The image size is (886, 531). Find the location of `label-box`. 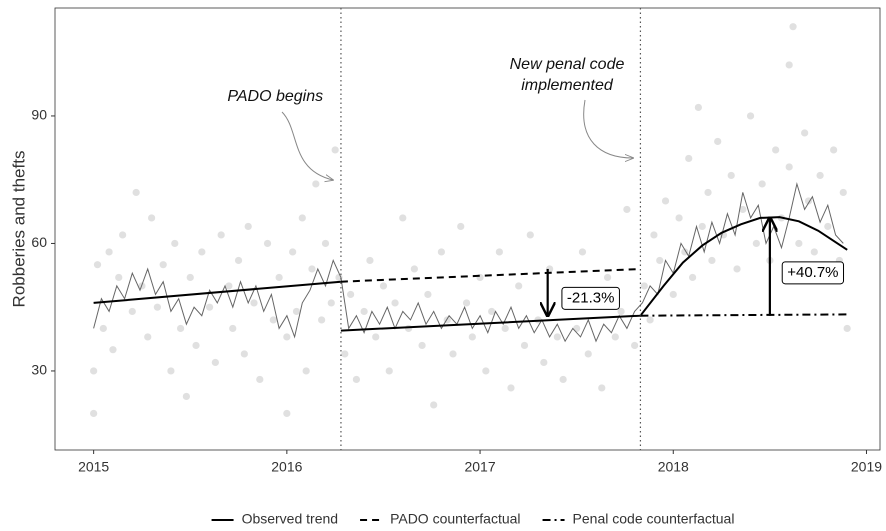

label-box is located at coordinates (590, 298).